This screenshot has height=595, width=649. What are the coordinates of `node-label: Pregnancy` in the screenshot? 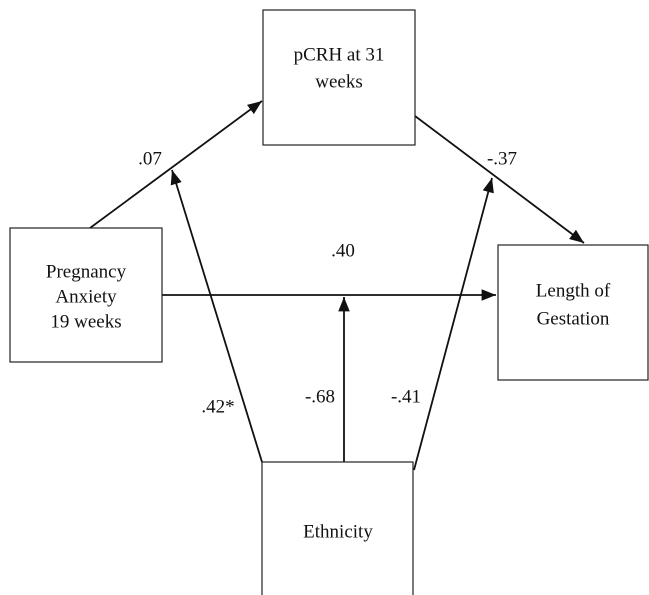 It's located at (86, 271).